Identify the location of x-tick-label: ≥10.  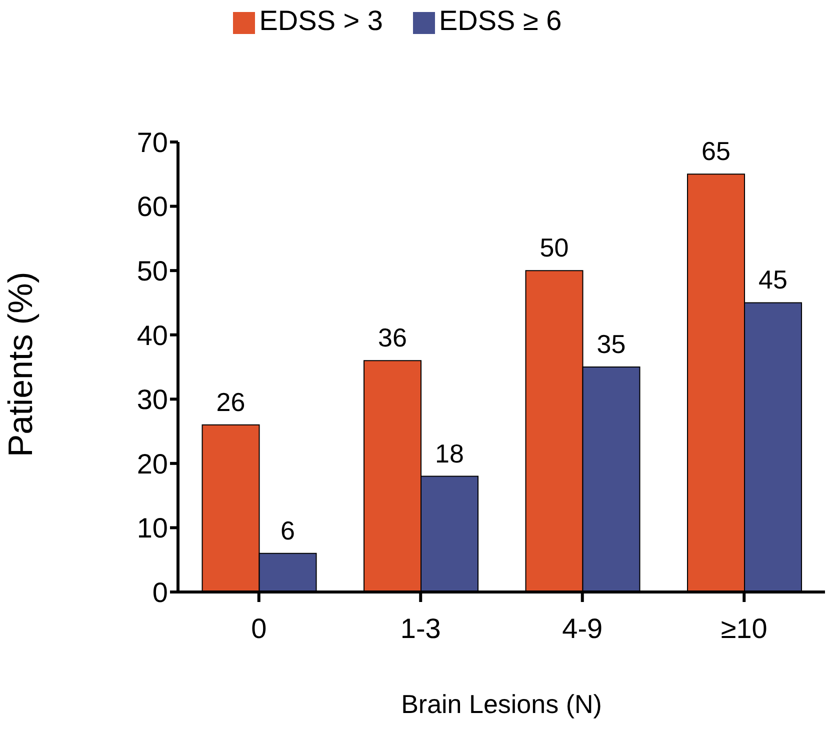
(744, 628).